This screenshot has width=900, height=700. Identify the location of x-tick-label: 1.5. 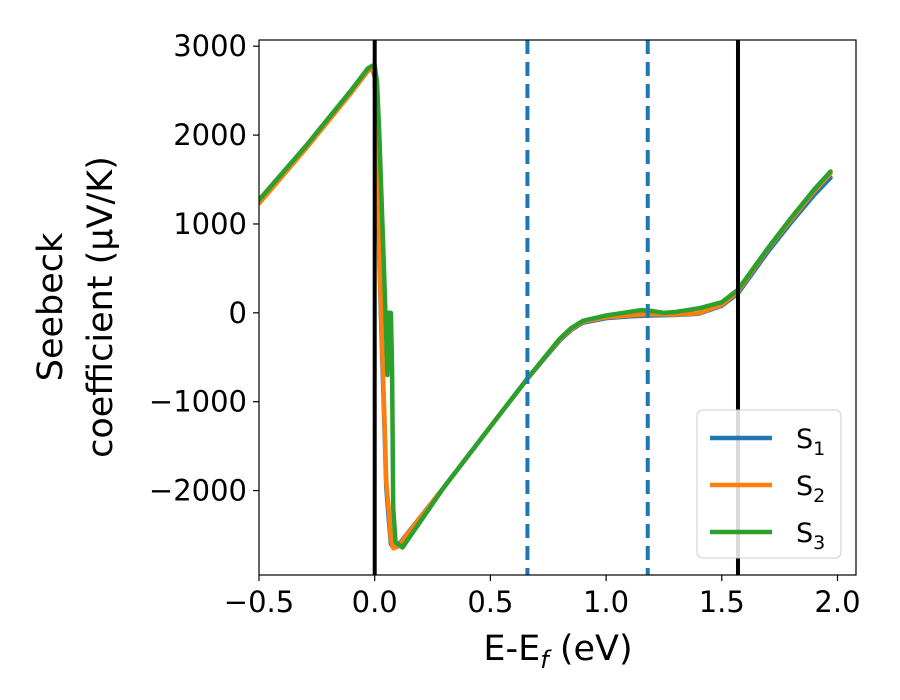
(722, 602).